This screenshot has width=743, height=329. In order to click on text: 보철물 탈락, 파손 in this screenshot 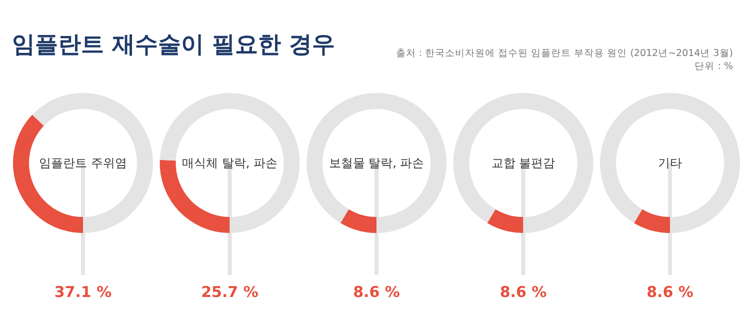, I will do `click(376, 163)`.